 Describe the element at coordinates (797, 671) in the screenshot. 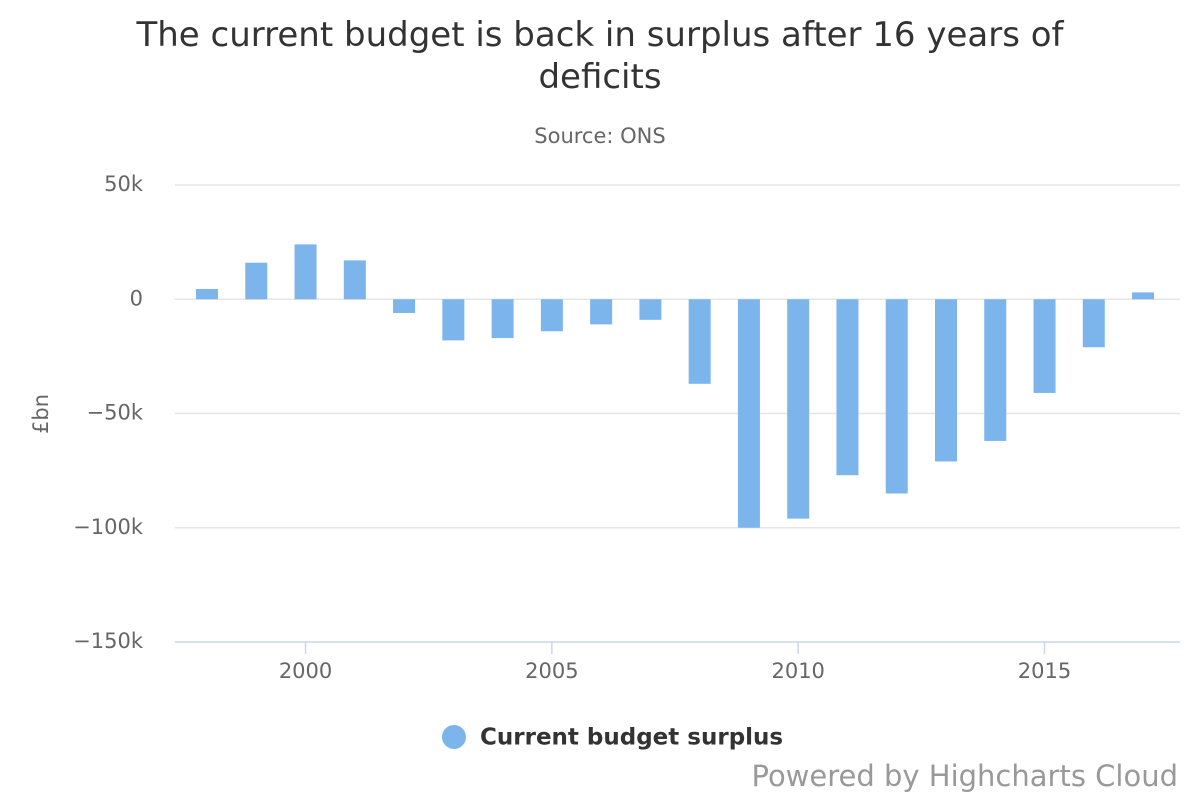

I see `x-tick-label: 2010` at that location.